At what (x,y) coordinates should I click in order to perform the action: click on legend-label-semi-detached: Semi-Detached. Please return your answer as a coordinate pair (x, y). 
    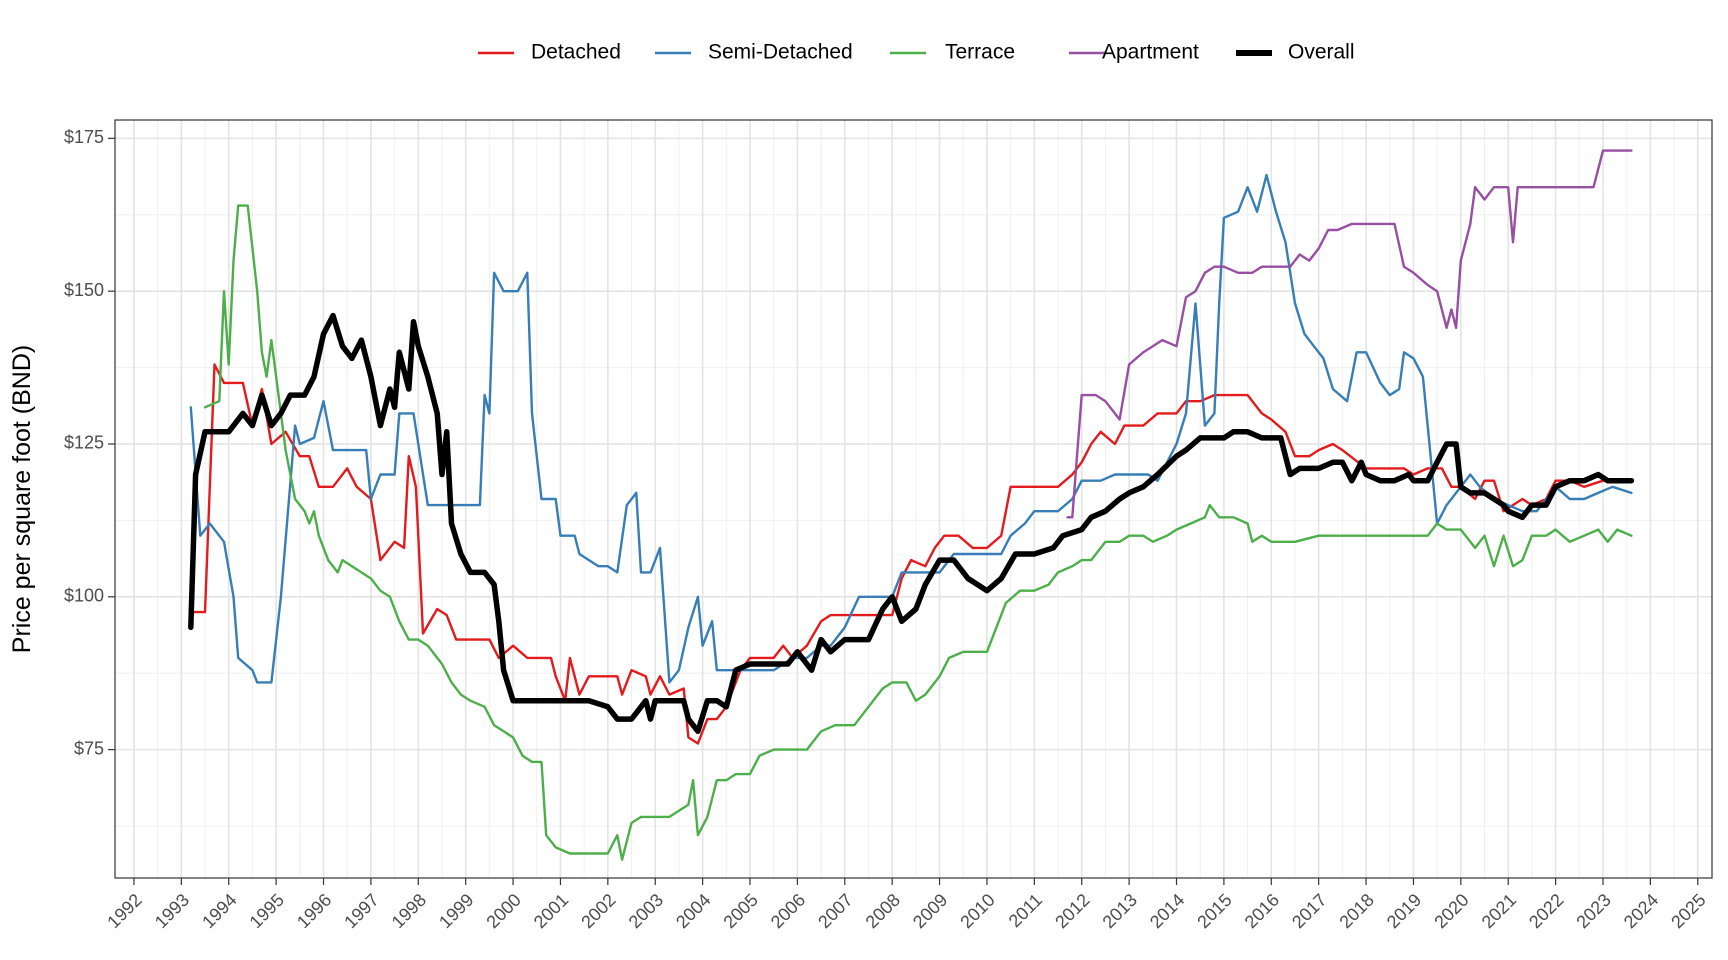
    Looking at the image, I should click on (780, 52).